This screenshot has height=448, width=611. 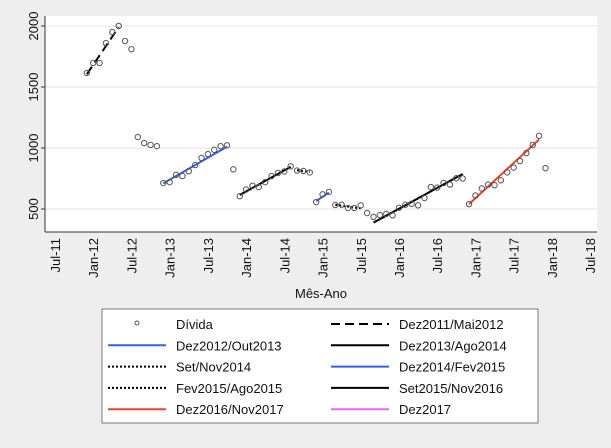 I want to click on legend-item: Dez2011/Mai2012, so click(x=417, y=324).